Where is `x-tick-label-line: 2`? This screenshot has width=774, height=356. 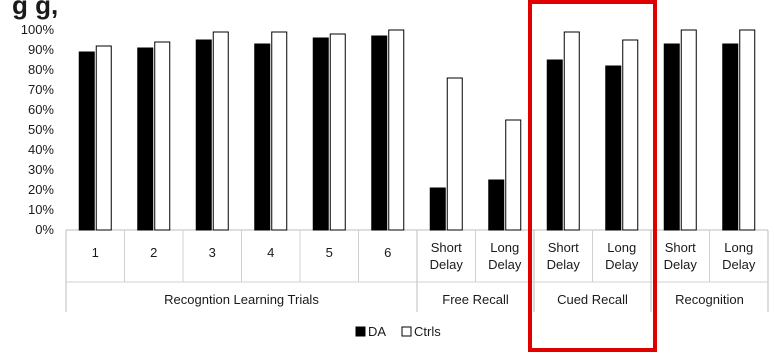 x-tick-label-line: 2 is located at coordinates (153, 252).